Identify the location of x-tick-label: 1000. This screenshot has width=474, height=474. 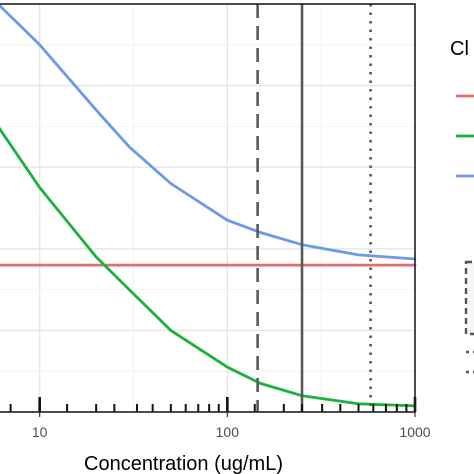
(414, 432).